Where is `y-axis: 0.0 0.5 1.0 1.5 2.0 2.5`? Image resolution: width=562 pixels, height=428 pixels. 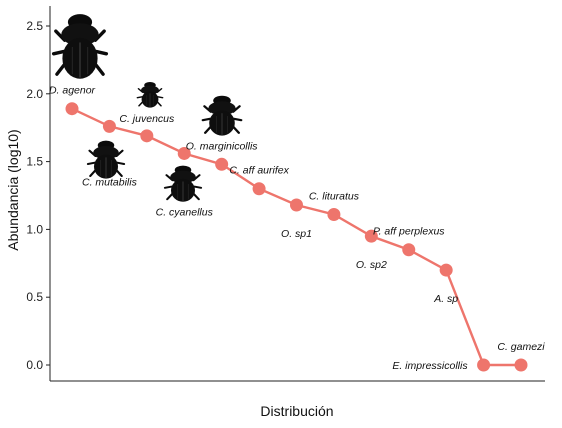 y-axis: 0.0 0.5 1.0 1.5 2.0 2.5 is located at coordinates (38, 193).